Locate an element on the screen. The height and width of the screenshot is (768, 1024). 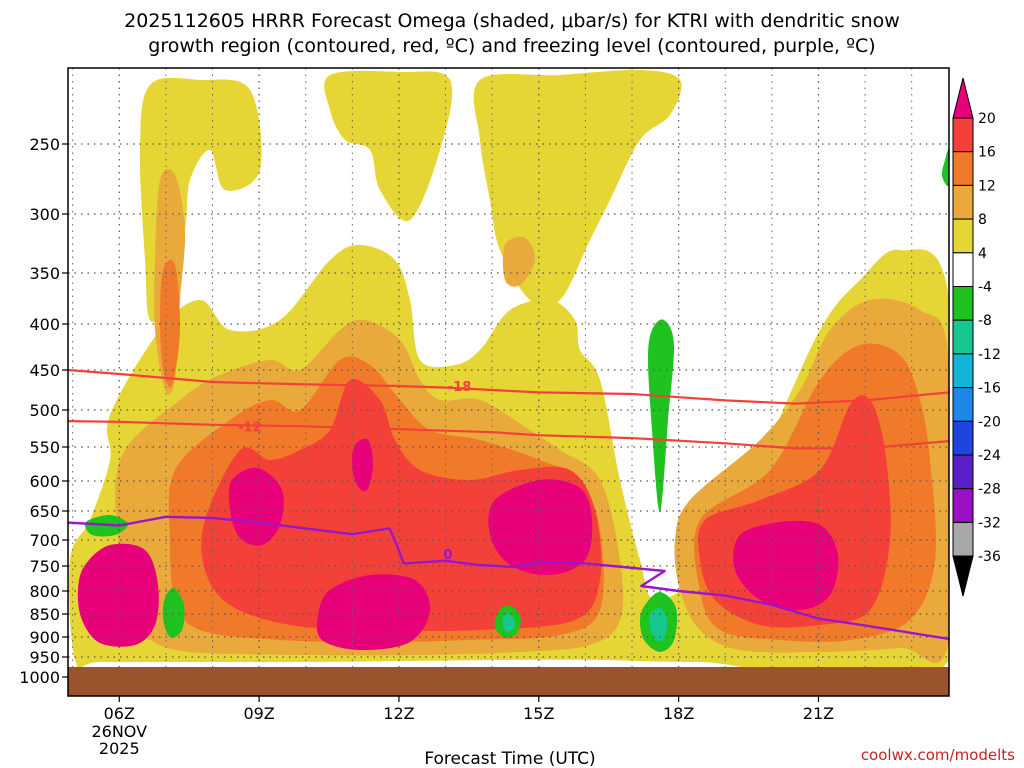
omega-gt20-small-spike is located at coordinates (362, 465).